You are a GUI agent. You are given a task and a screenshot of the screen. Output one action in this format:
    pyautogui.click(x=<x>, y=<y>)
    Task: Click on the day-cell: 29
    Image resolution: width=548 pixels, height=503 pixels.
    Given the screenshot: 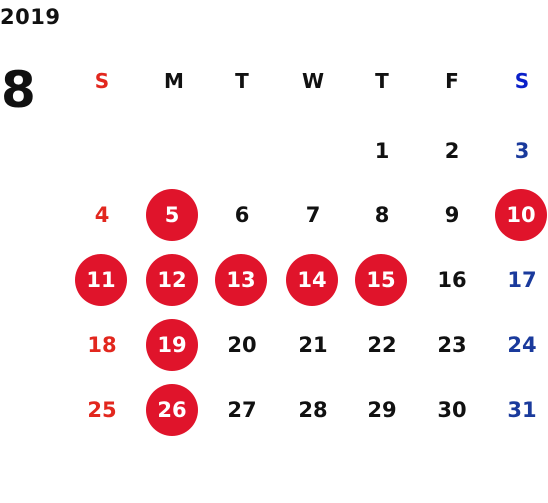 What is the action you would take?
    pyautogui.click(x=382, y=409)
    